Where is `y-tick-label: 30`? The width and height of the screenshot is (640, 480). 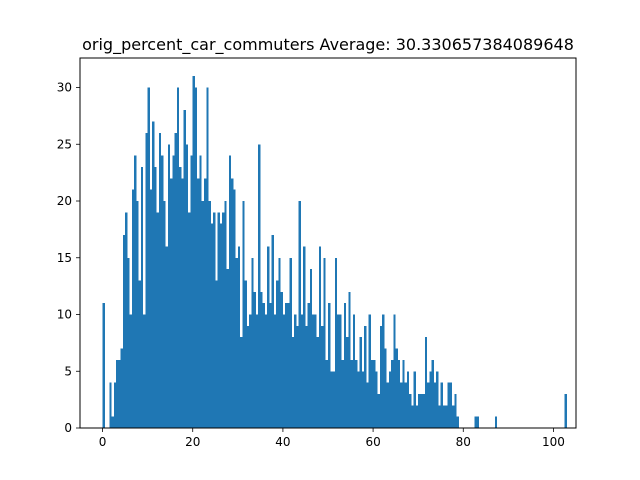
y-tick-label: 30 is located at coordinates (64, 88).